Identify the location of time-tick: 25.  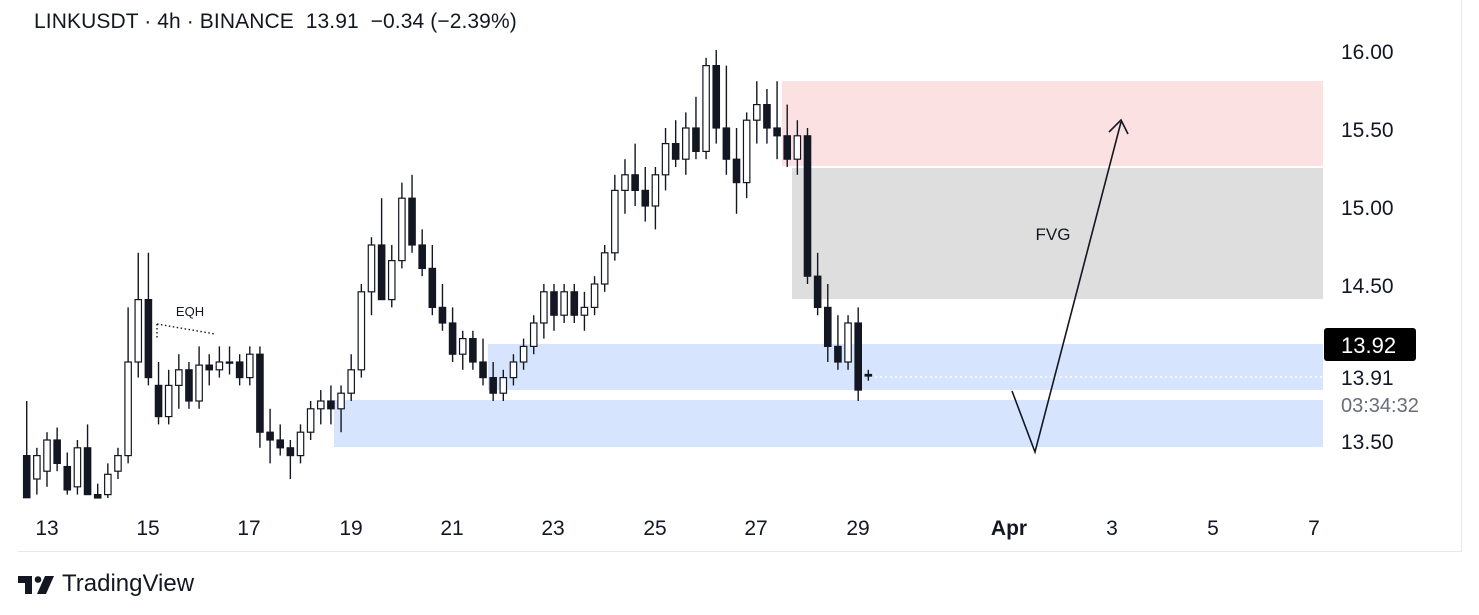
(654, 528).